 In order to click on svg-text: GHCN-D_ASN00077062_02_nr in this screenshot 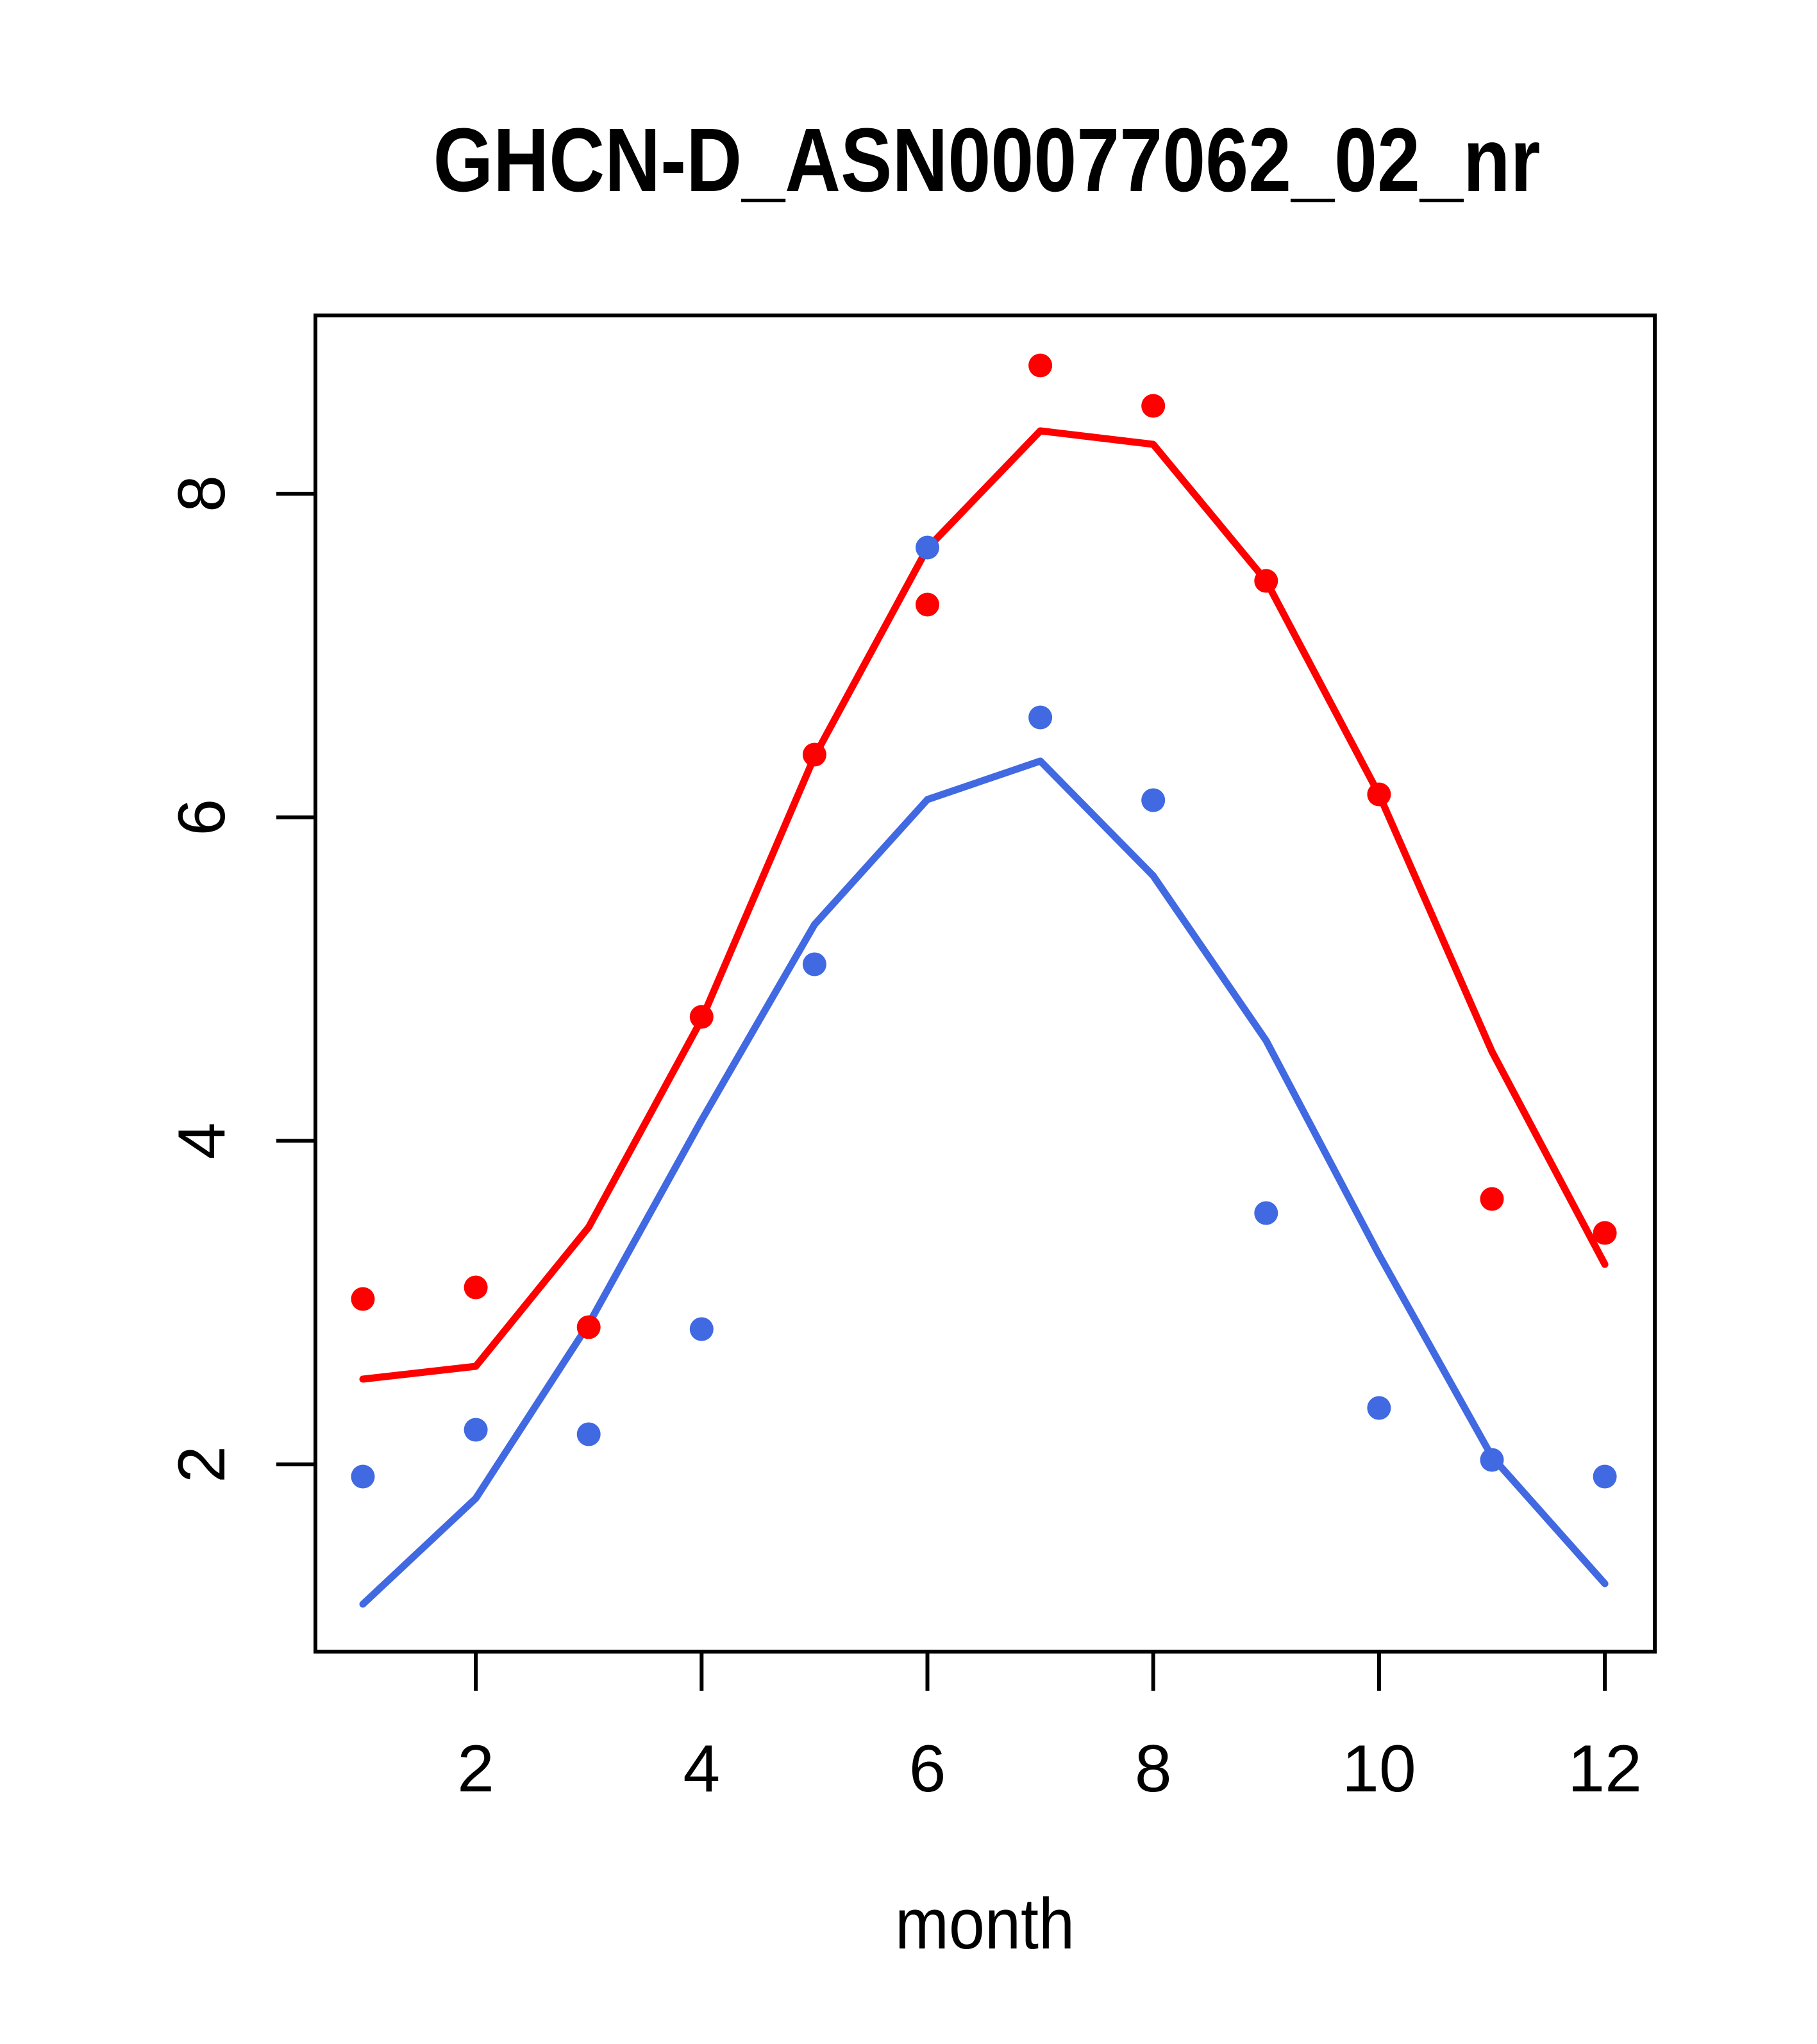, I will do `click(987, 159)`.